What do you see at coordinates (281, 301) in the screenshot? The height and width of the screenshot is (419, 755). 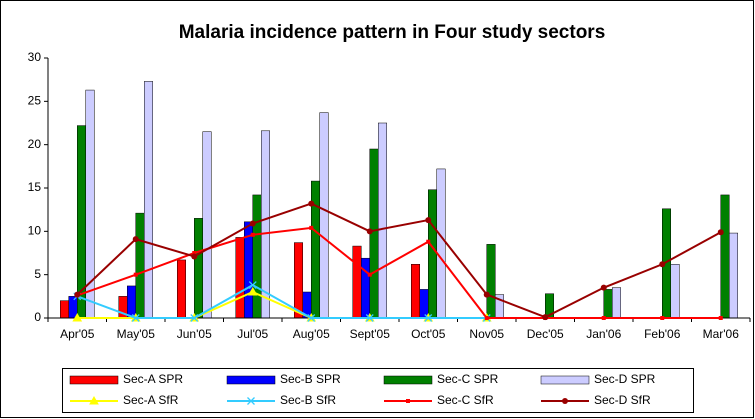 I see `series-line` at bounding box center [281, 301].